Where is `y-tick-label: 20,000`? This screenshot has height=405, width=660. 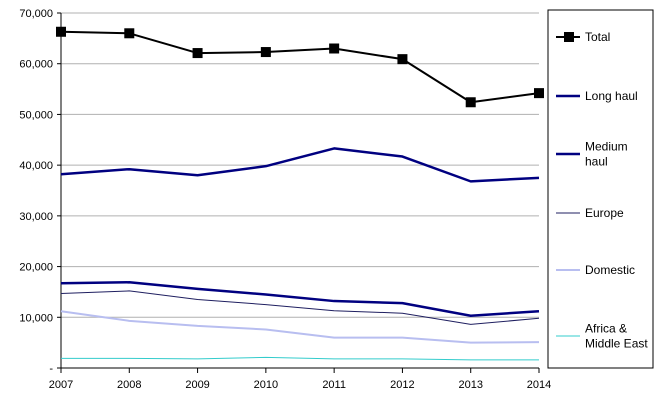
y-tick-label: 20,000 is located at coordinates (36, 268).